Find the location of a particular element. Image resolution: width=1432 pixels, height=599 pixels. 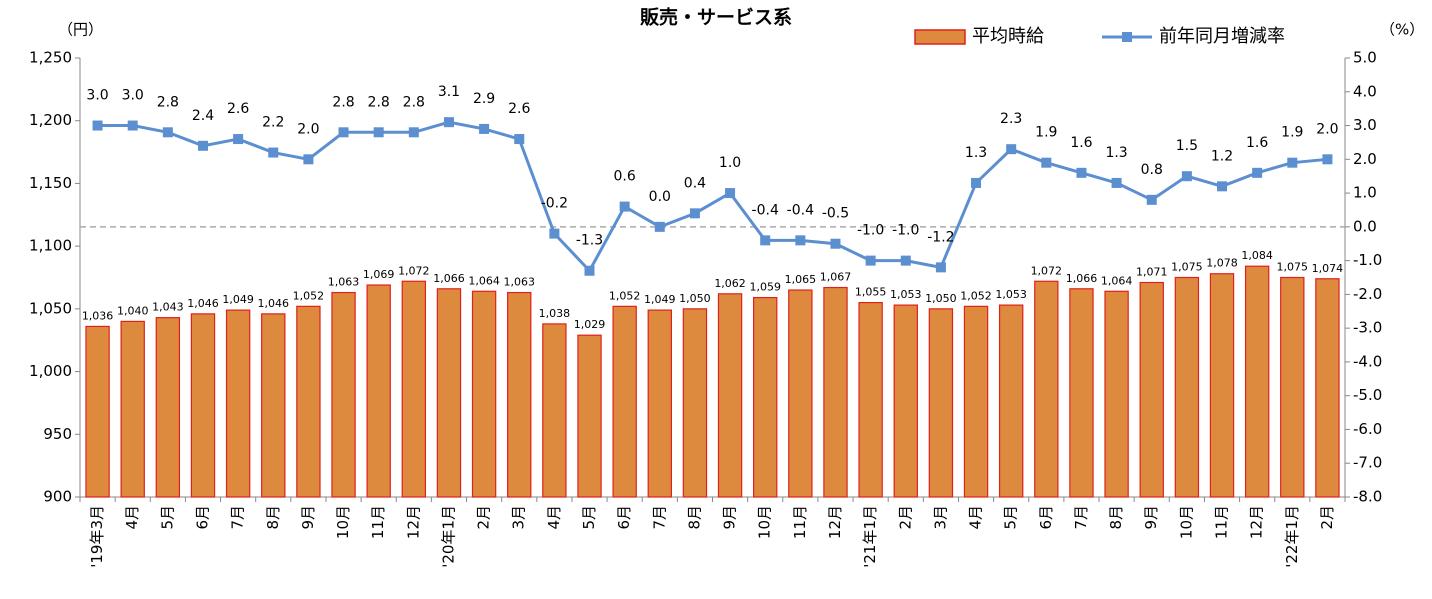

bar-value-label: 1,072 is located at coordinates (1047, 270).